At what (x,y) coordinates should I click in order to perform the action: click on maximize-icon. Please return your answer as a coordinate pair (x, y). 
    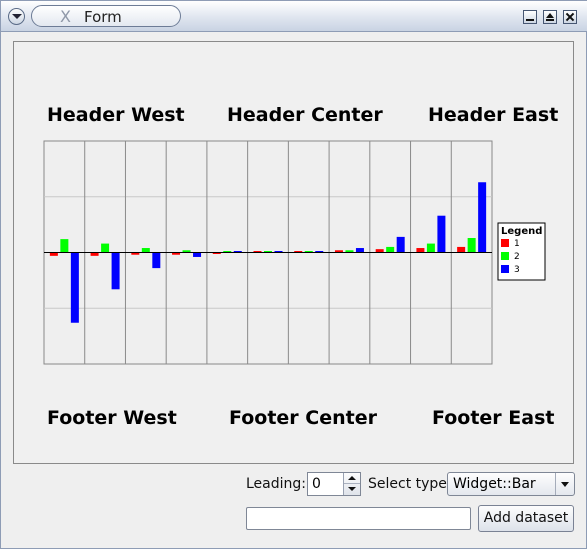
    Looking at the image, I should click on (550, 17).